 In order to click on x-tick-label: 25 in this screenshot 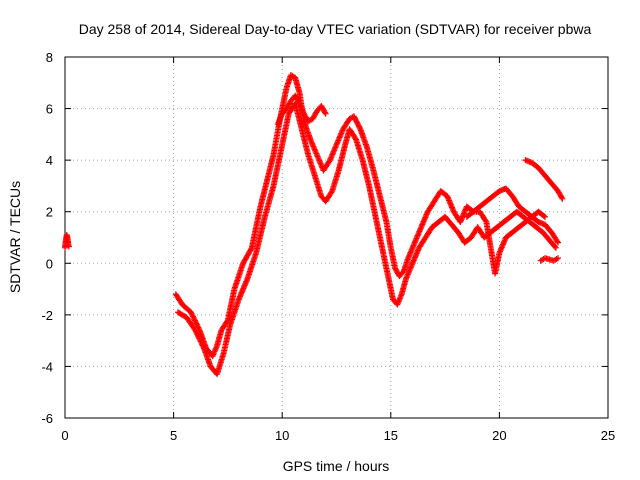, I will do `click(608, 435)`.